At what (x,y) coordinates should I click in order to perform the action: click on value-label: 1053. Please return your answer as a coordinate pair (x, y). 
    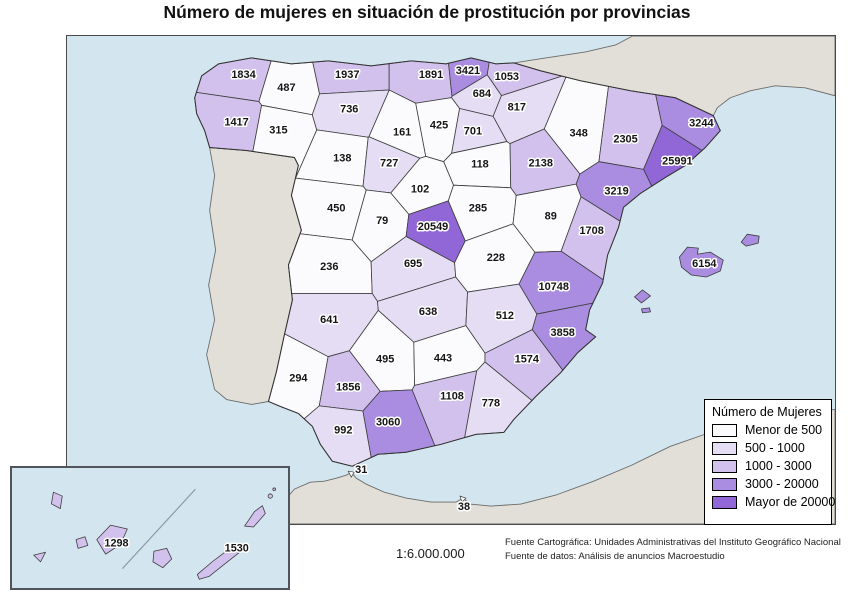
    Looking at the image, I should click on (507, 77).